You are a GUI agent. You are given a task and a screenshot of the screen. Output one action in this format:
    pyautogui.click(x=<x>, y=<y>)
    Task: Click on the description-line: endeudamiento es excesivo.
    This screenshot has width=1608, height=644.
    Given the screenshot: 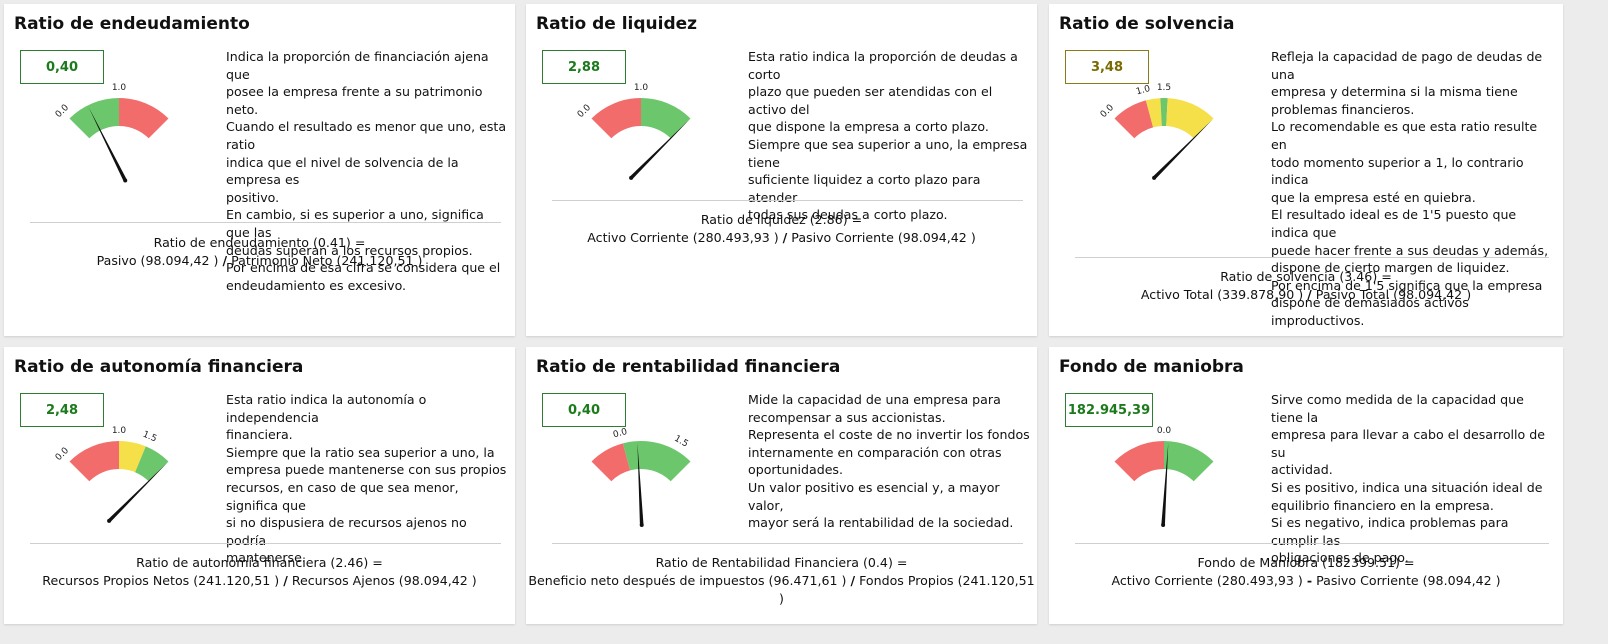 What is the action you would take?
    pyautogui.click(x=316, y=285)
    